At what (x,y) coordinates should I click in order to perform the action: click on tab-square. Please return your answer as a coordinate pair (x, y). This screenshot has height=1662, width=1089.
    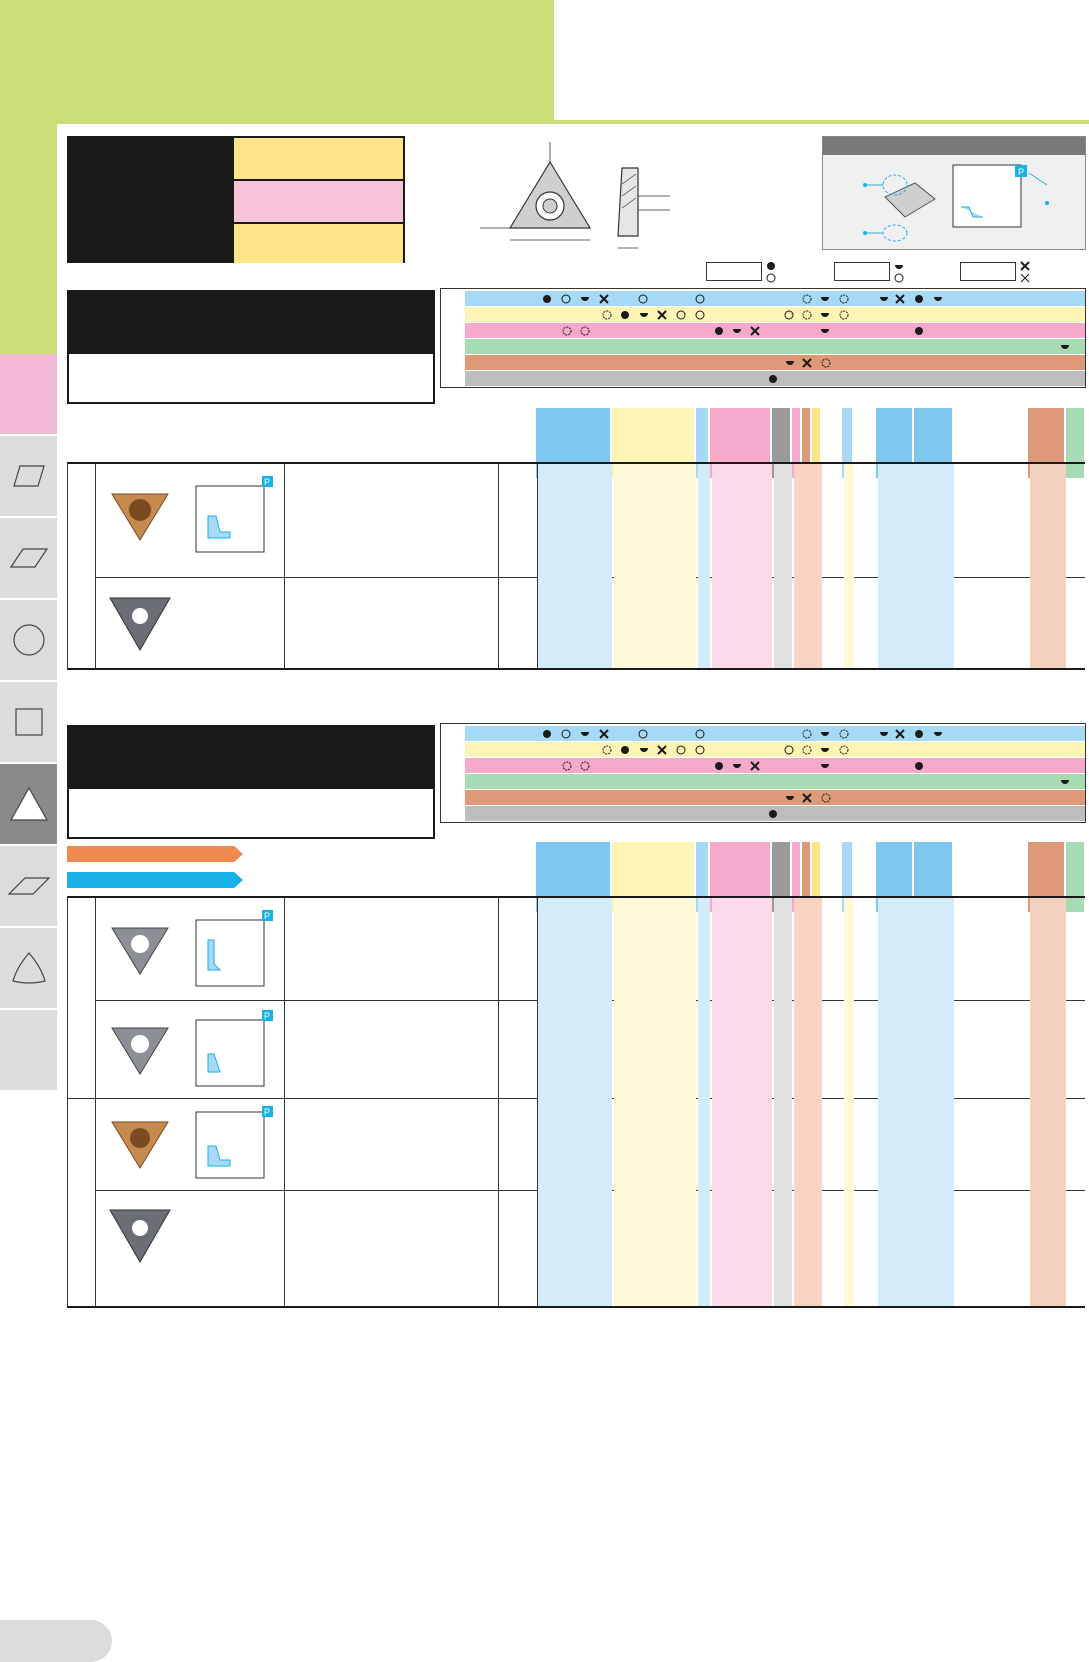
    Looking at the image, I should click on (28, 723).